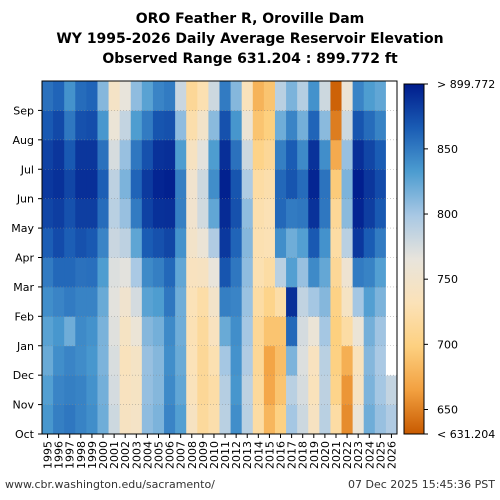  What do you see at coordinates (92, 455) in the screenshot?
I see `x-tick-label: 1999` at bounding box center [92, 455].